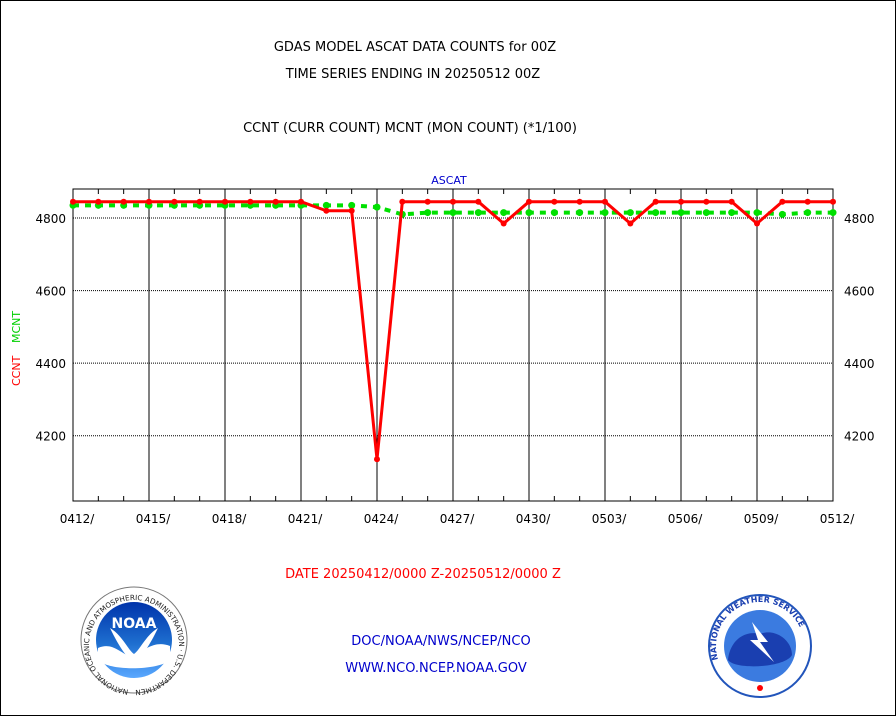 This screenshot has height=716, width=896. I want to click on org-link: DOC/NOAA/NWS/NCEP/NCO, so click(440, 641).